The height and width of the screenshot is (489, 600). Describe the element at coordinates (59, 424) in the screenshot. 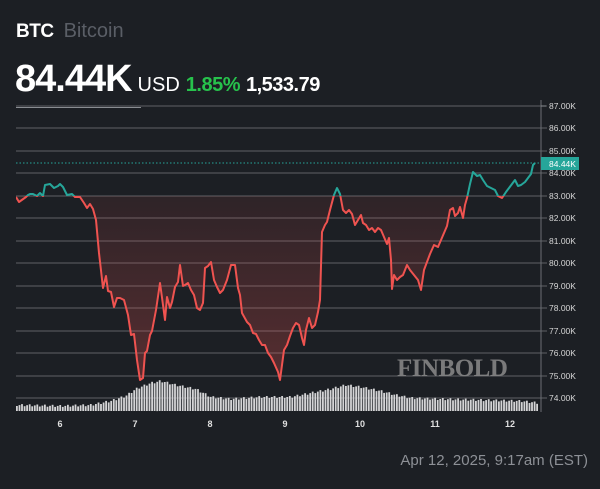

I see `x-tick-label: 6` at that location.